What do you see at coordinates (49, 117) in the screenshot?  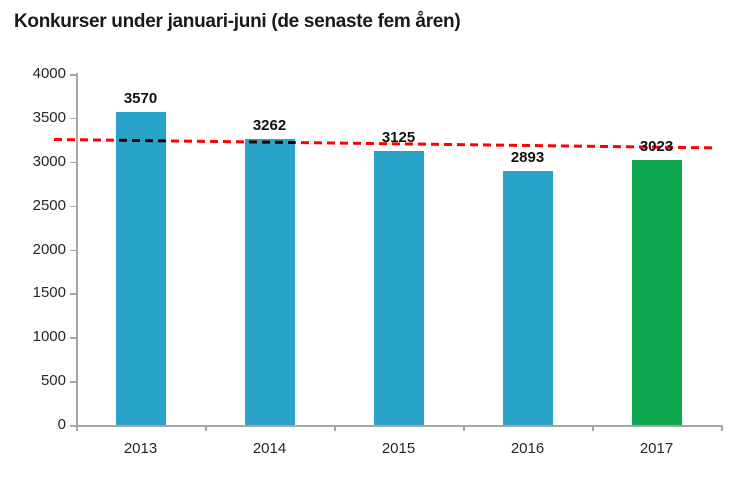 I see `y-axis-tick-label: 3500` at bounding box center [49, 117].